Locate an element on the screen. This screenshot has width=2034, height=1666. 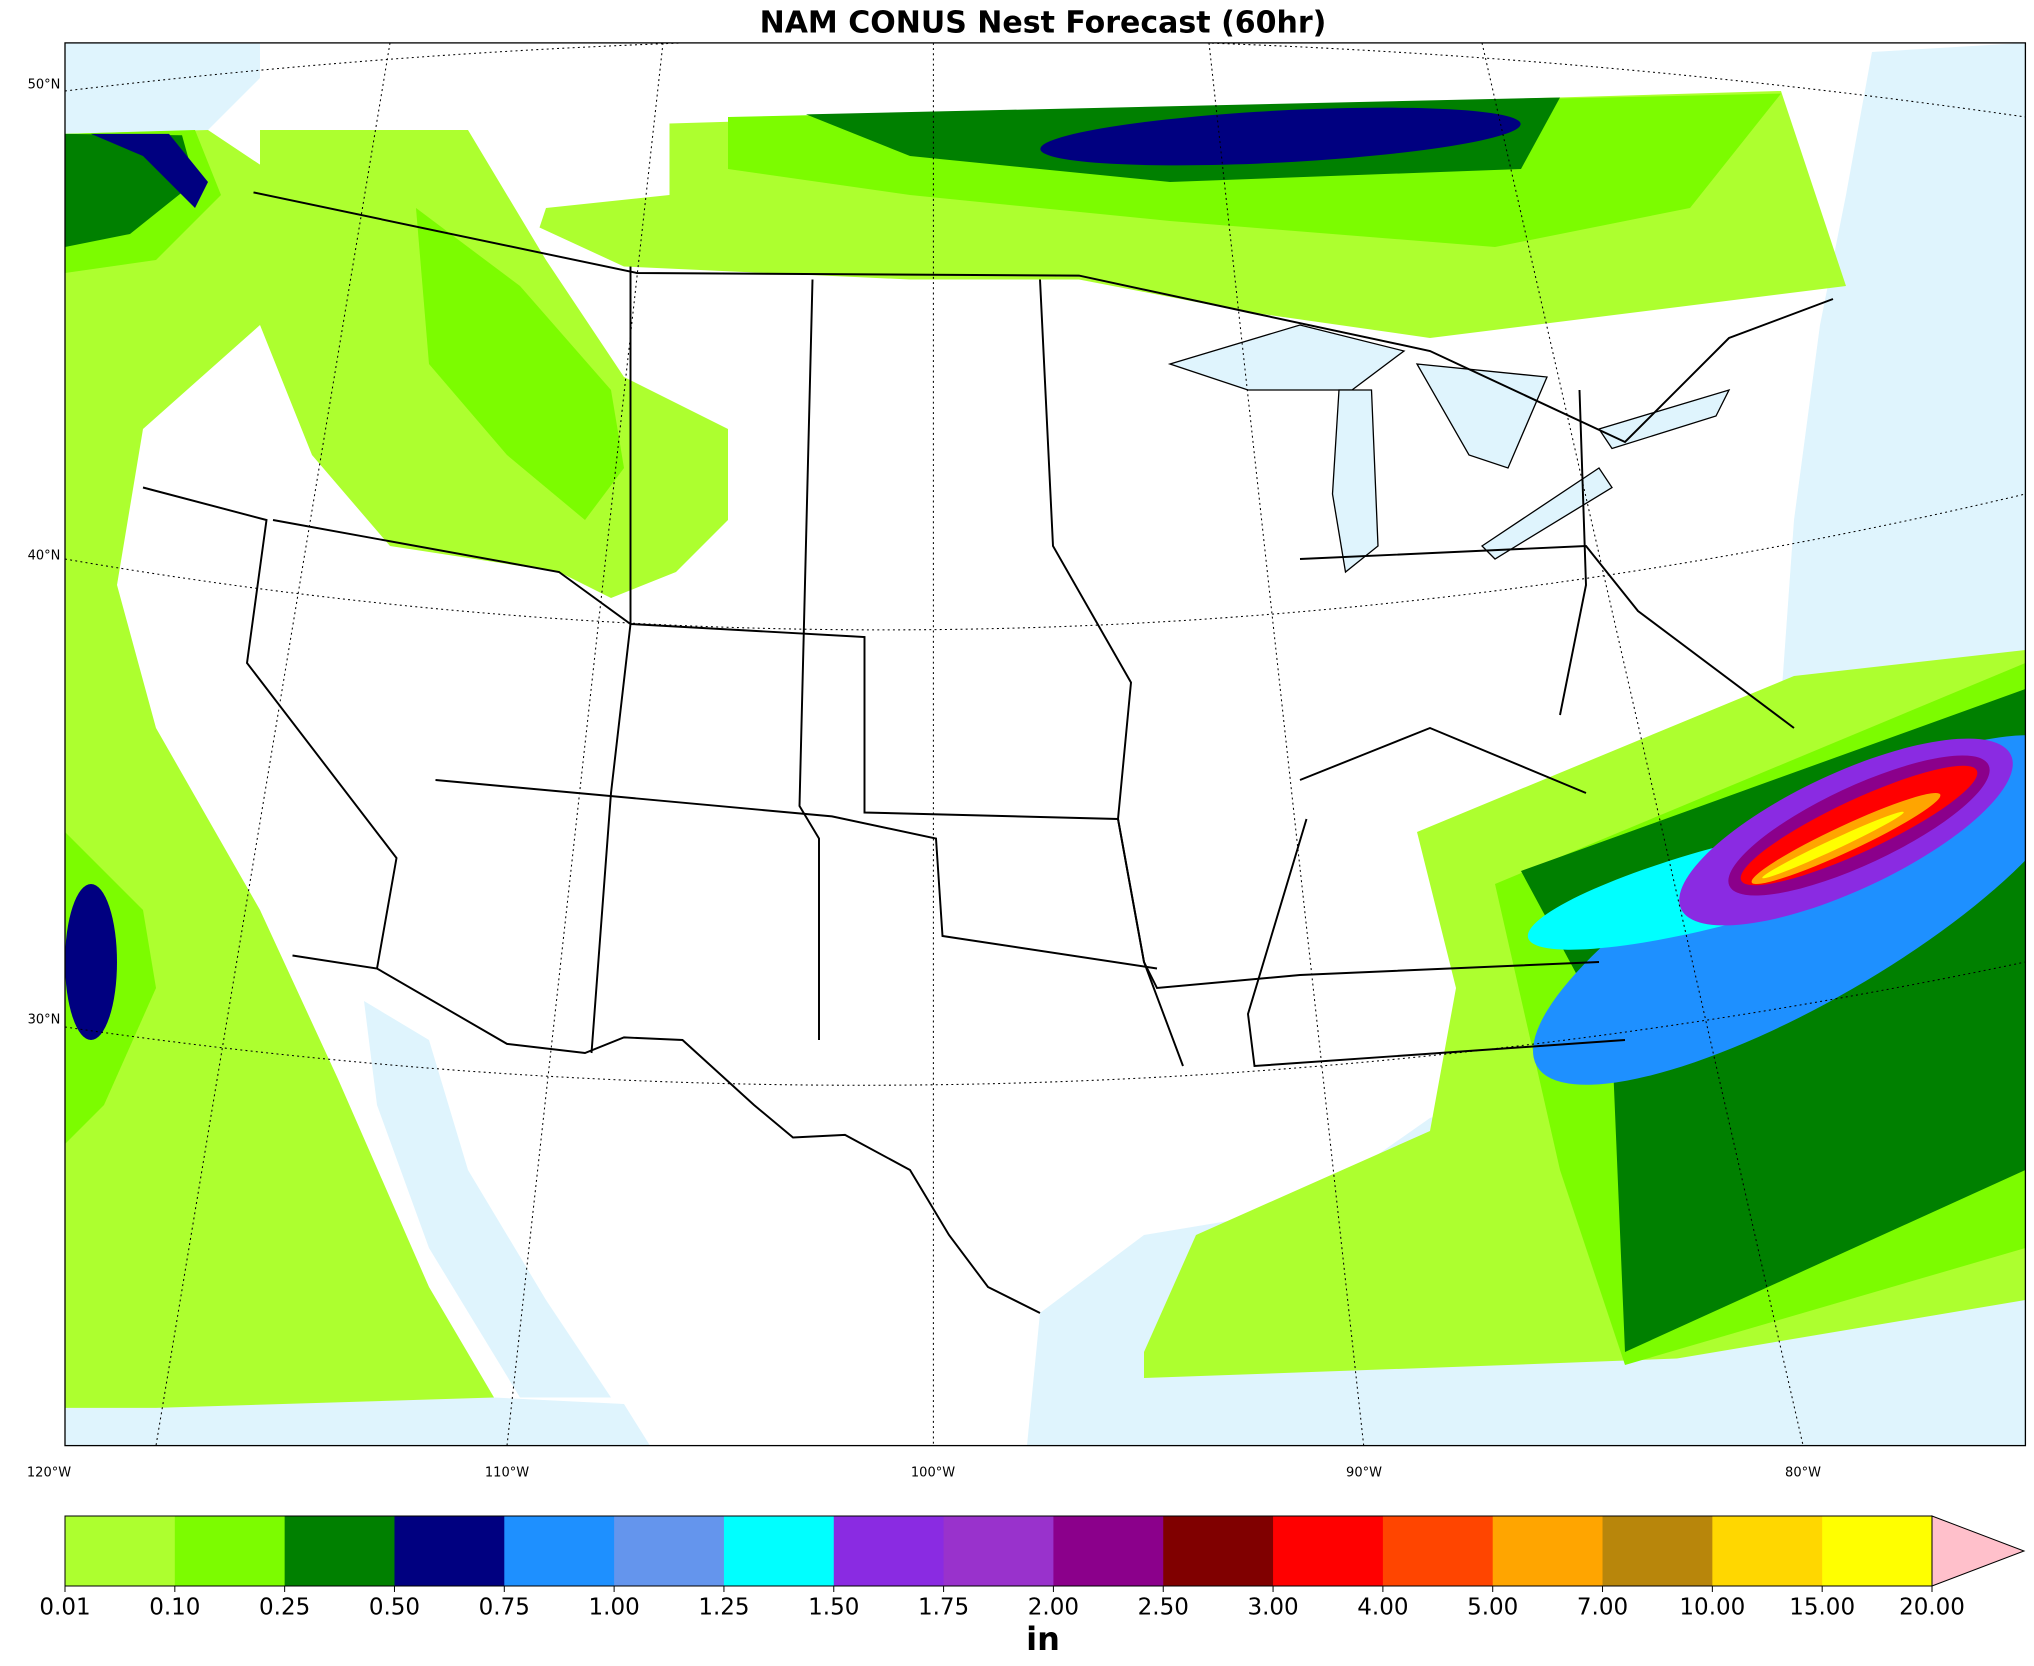
lon-label: 80°W is located at coordinates (1803, 1473).